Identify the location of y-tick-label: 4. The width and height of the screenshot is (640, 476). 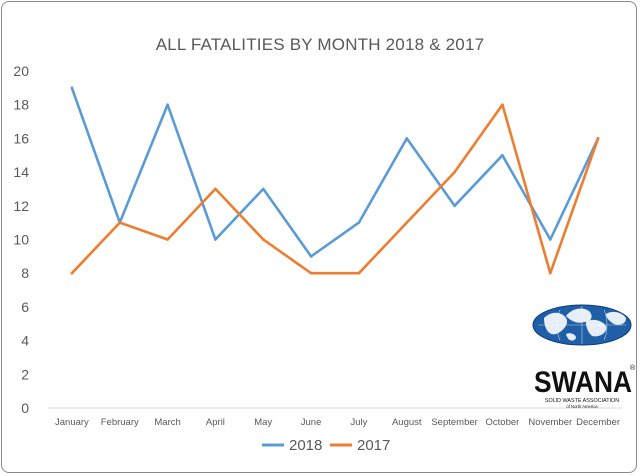
(25, 341).